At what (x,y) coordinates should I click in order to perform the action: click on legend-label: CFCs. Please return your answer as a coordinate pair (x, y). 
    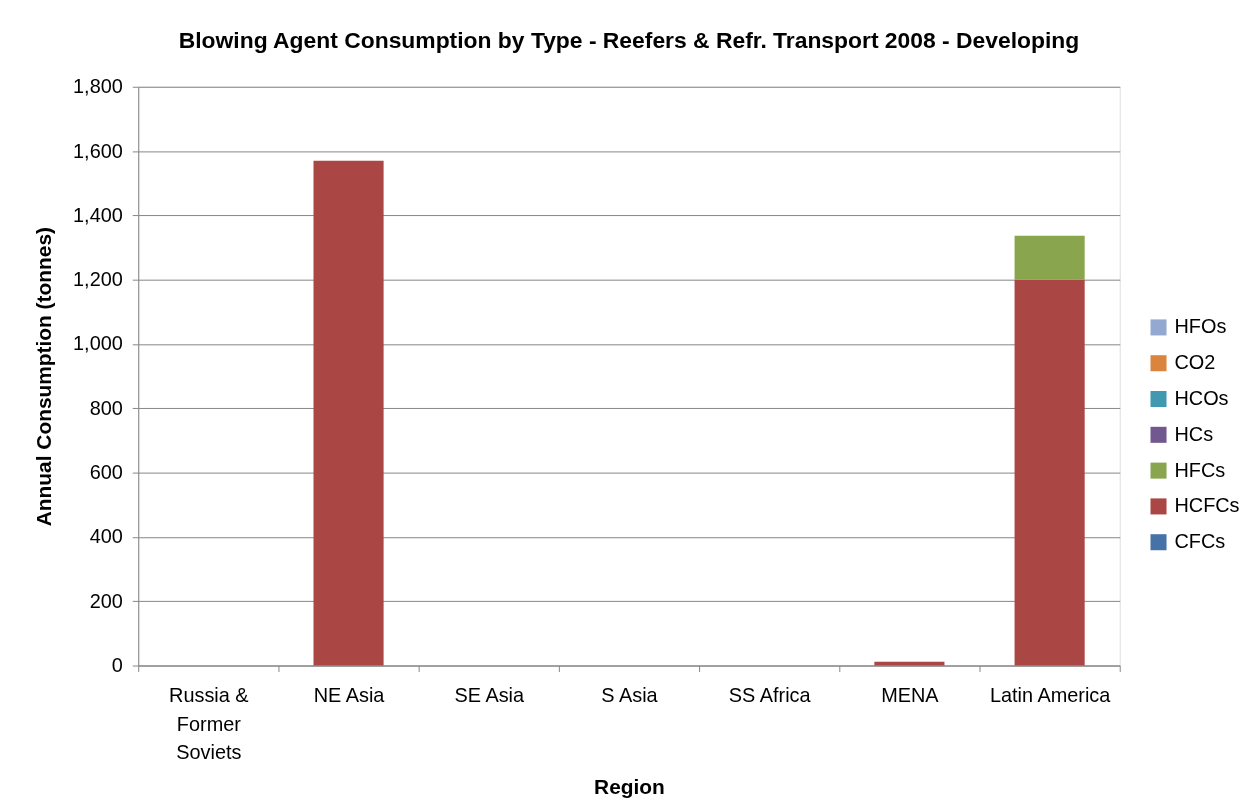
    Looking at the image, I should click on (1200, 541).